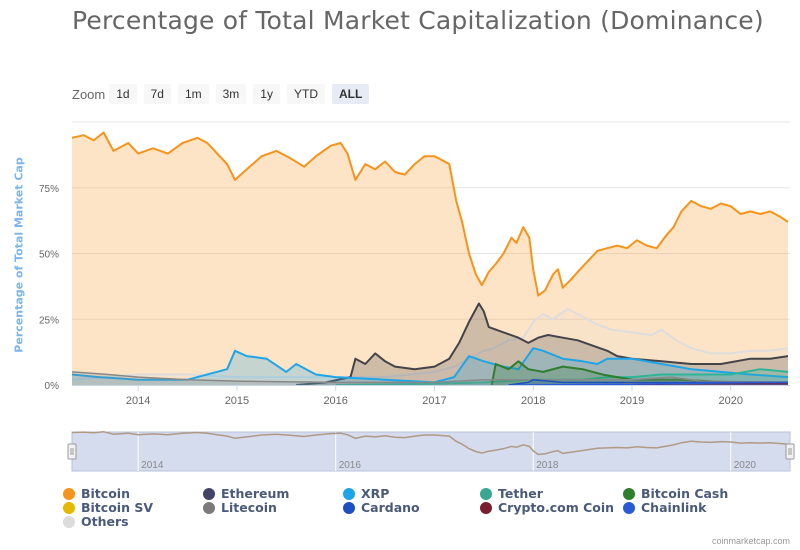 This screenshot has width=800, height=550. I want to click on zoom-label: Zoom, so click(89, 94).